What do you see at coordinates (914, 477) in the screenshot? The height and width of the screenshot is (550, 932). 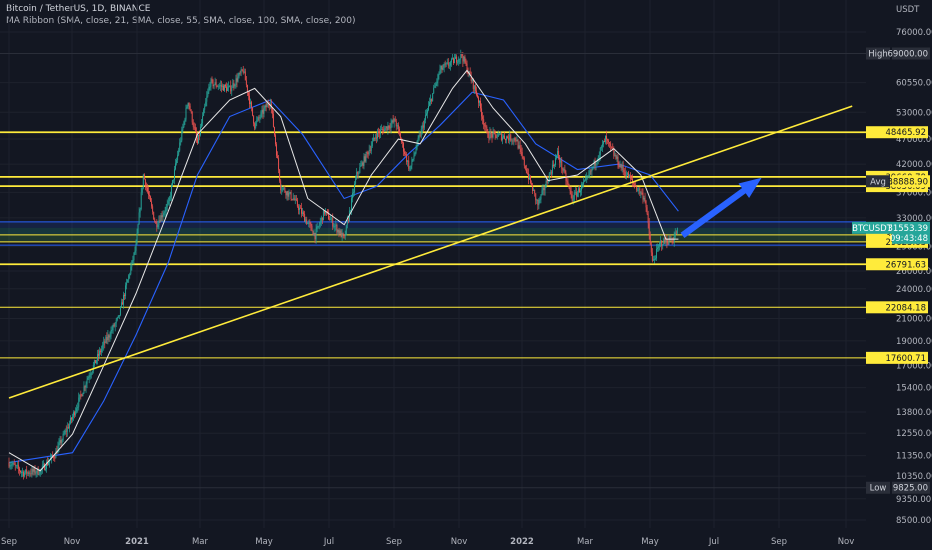 I see `price-tick-label: 10350.00` at bounding box center [914, 477].